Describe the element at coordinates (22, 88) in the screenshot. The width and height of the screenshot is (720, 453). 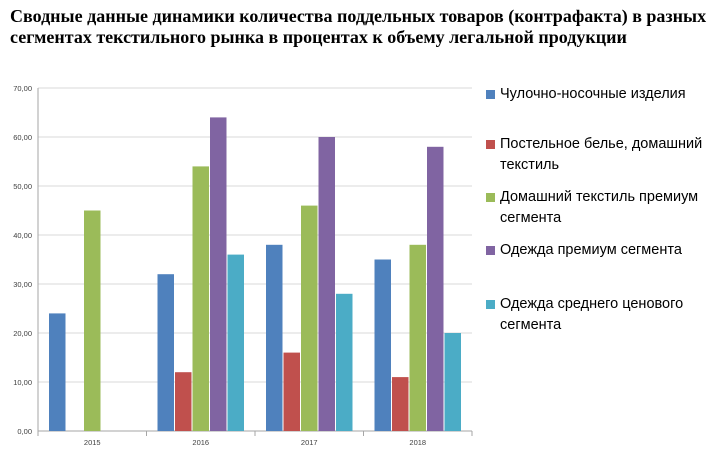
I see `y-tick-label: 70,00` at that location.